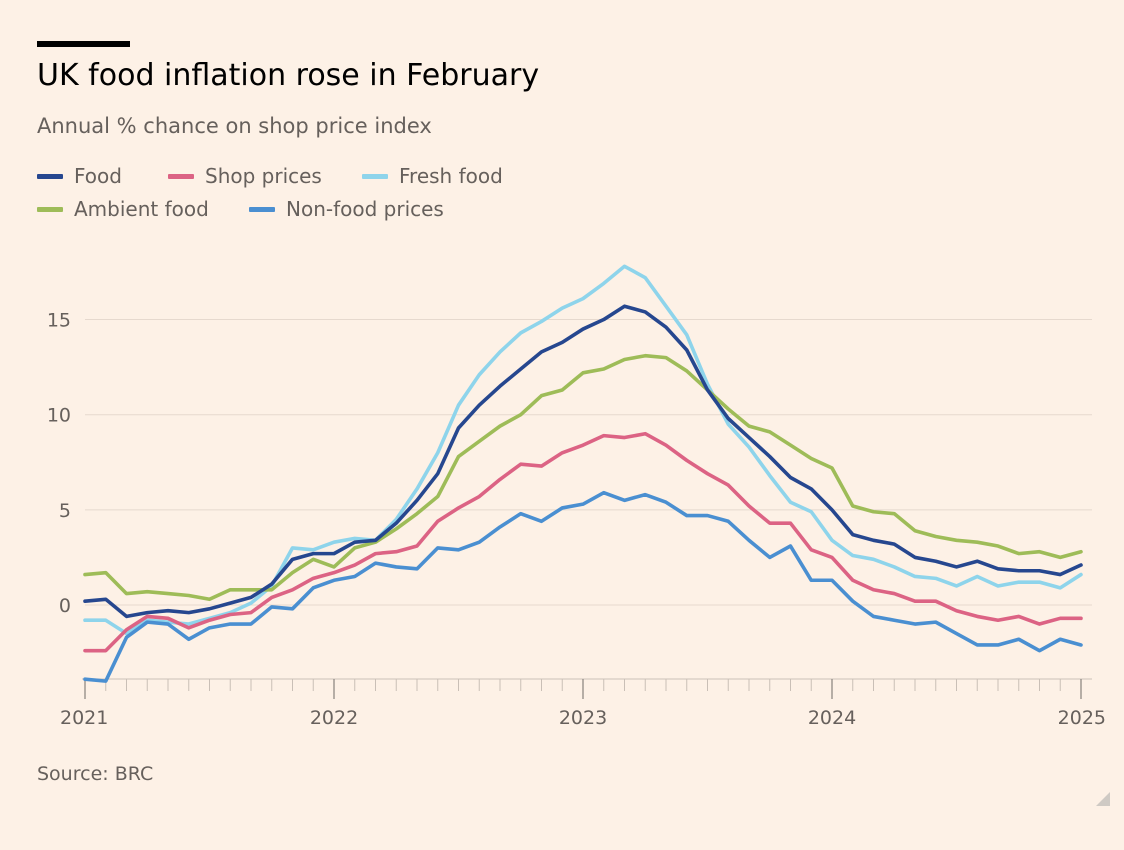 The image size is (1124, 850). Describe the element at coordinates (288, 75) in the screenshot. I see `chart-title: UK food inflation rose in February` at that location.